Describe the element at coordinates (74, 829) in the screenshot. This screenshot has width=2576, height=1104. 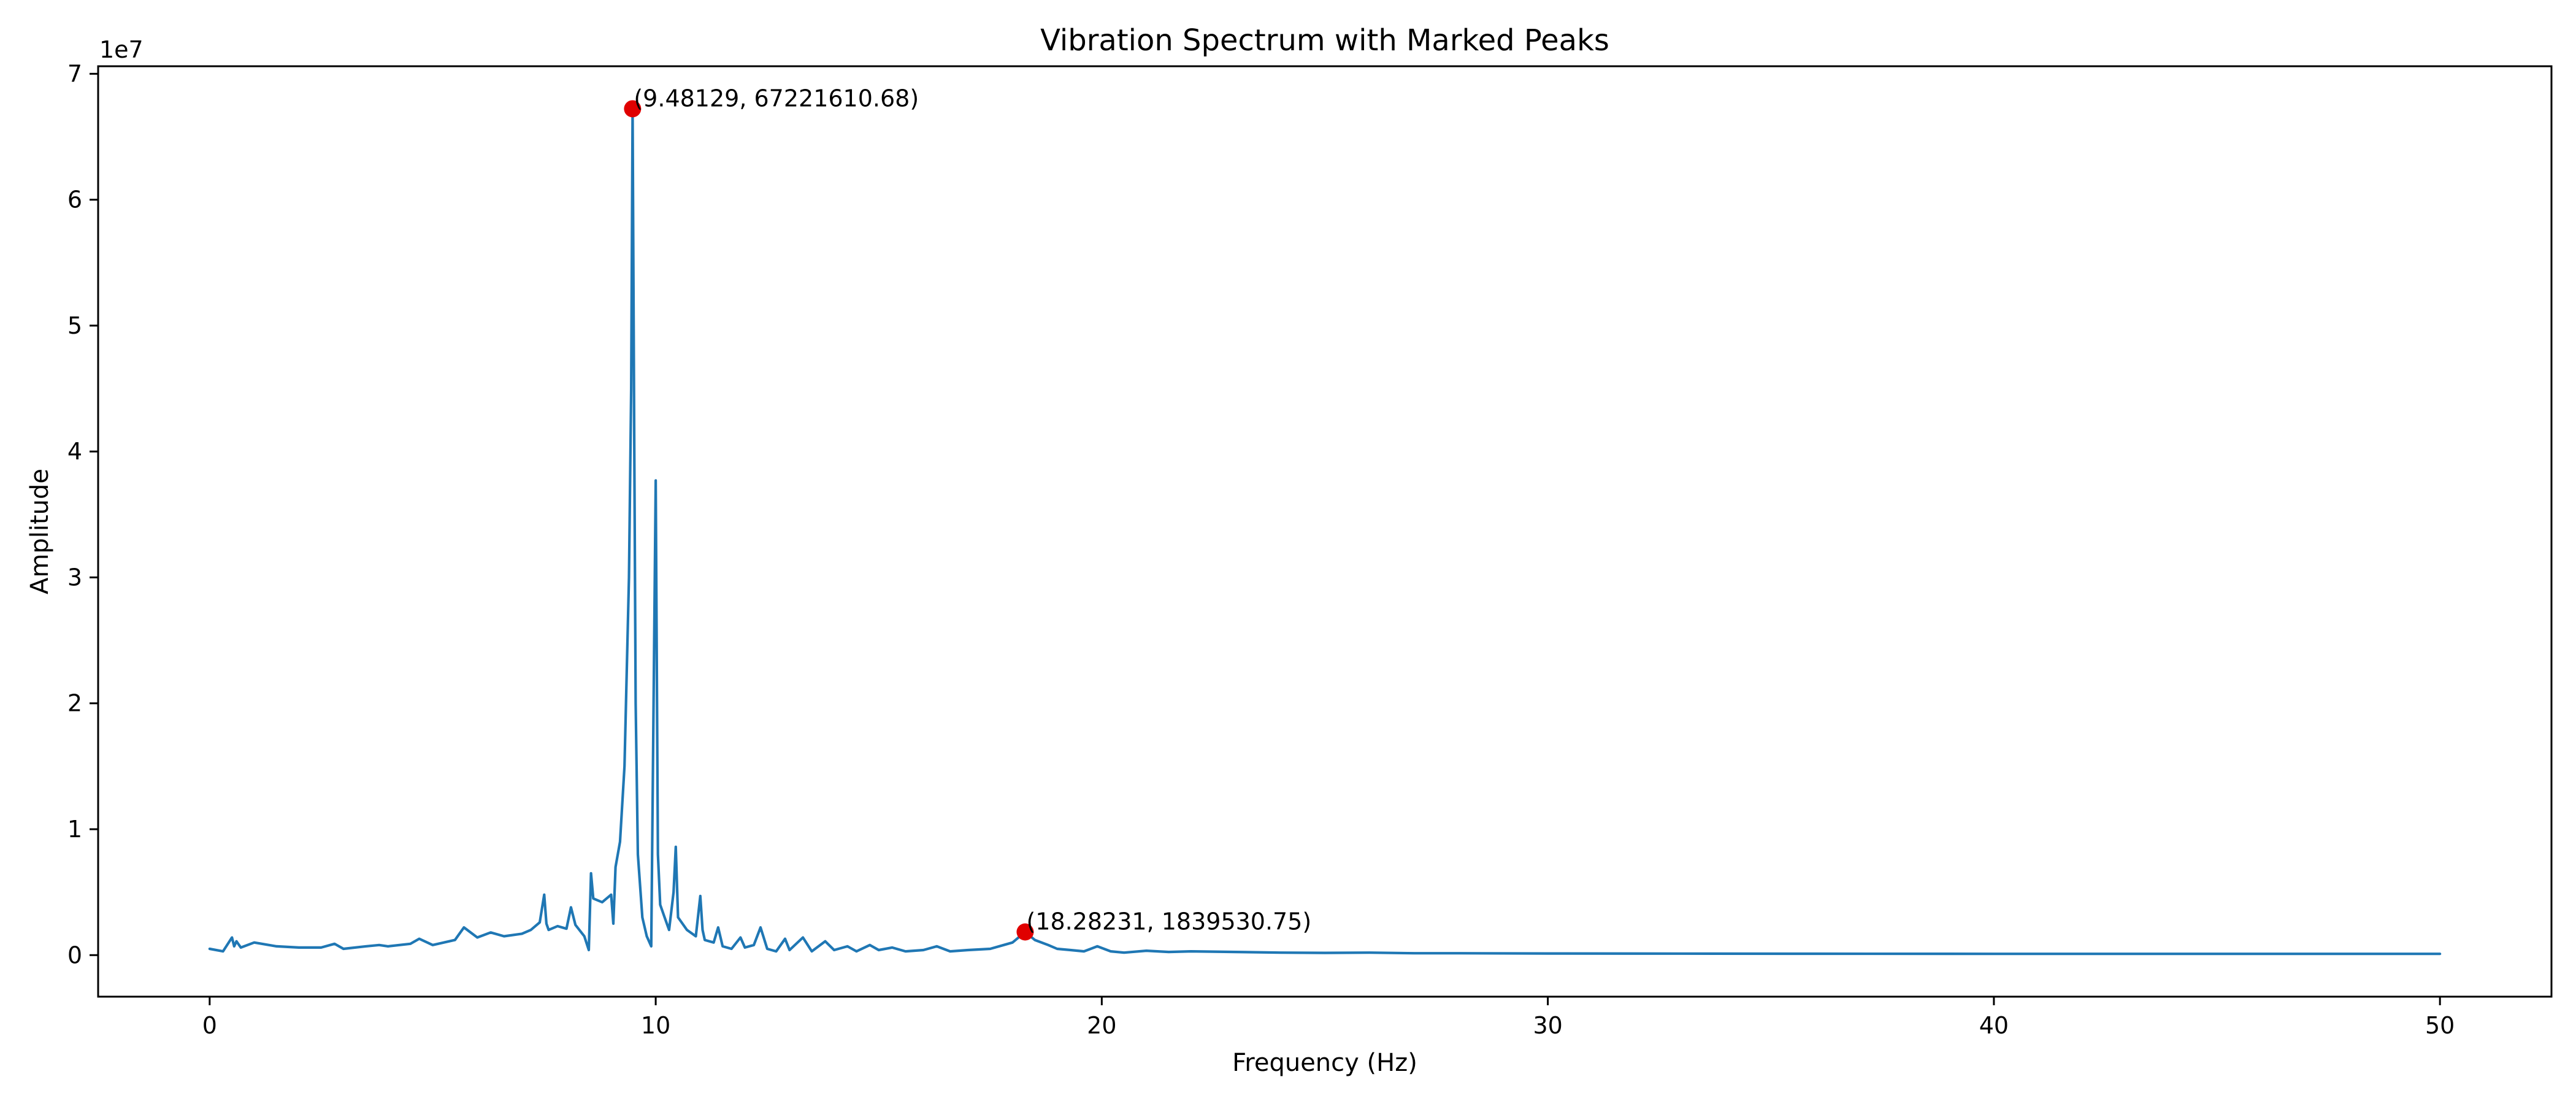
I see `y-tick-label: 1` at that location.